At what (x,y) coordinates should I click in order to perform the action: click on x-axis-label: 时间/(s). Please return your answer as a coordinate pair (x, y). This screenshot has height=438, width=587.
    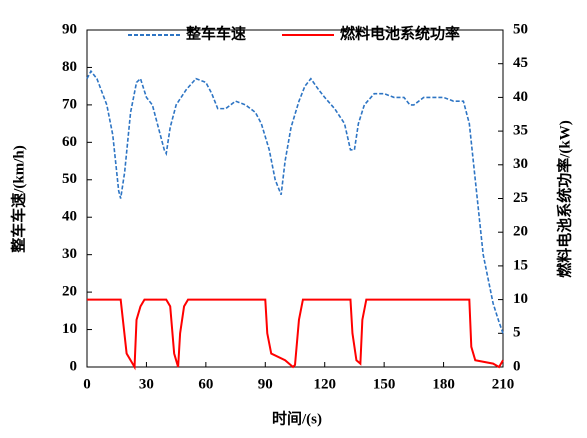
    Looking at the image, I should click on (297, 418).